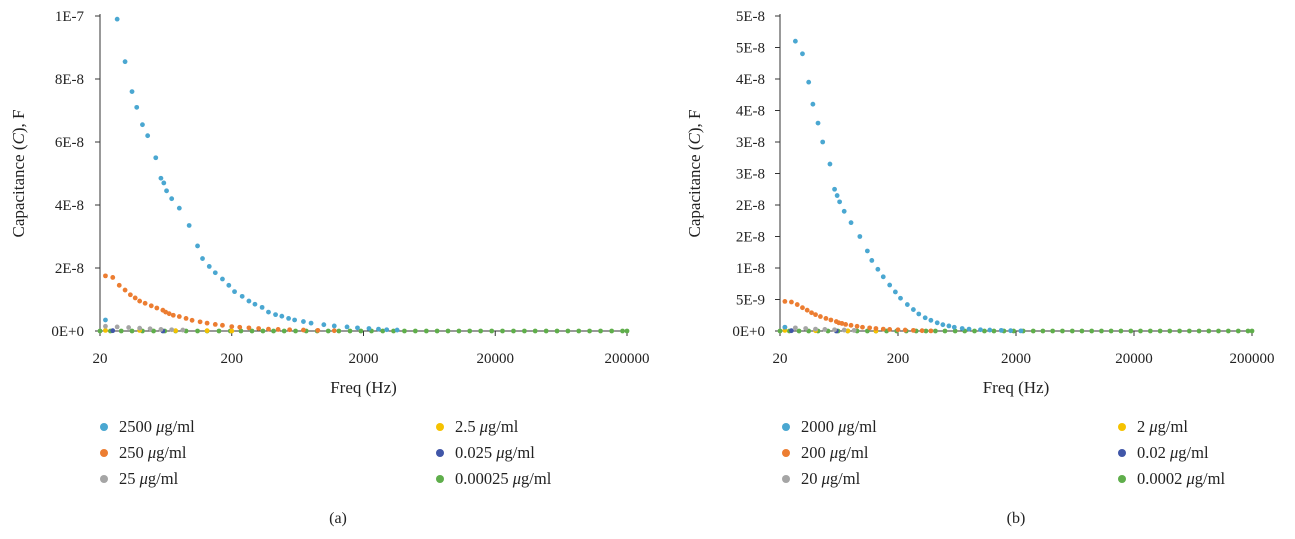 The image size is (1295, 539). I want to click on x-tick-label: 20, so click(780, 359).